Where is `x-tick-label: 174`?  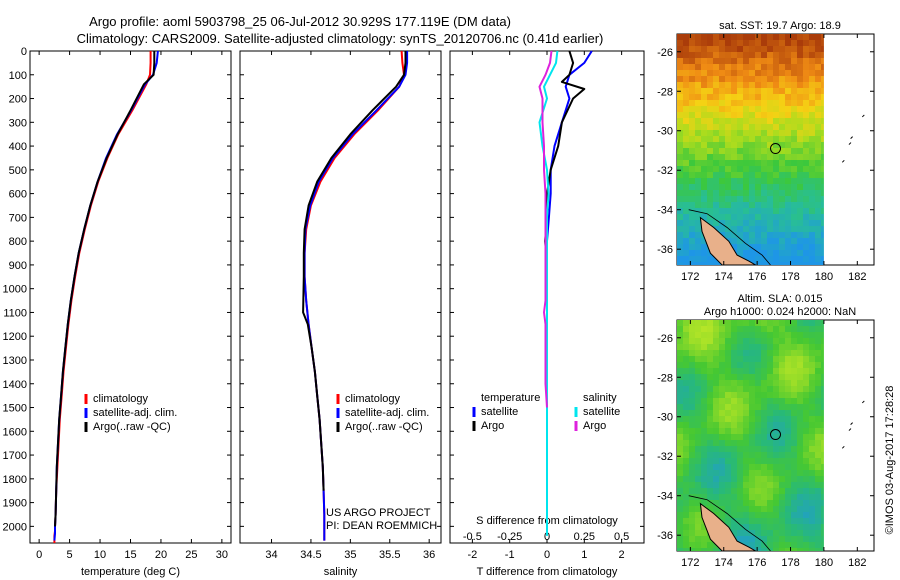
x-tick-label: 174 is located at coordinates (724, 563).